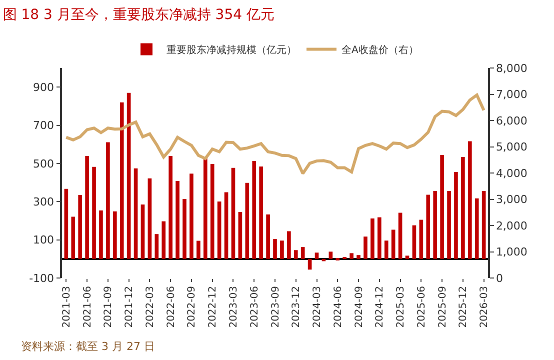 The width and height of the screenshot is (554, 360). Describe the element at coordinates (213, 307) in the screenshot. I see `x-tick-label: 2022-12` at that location.